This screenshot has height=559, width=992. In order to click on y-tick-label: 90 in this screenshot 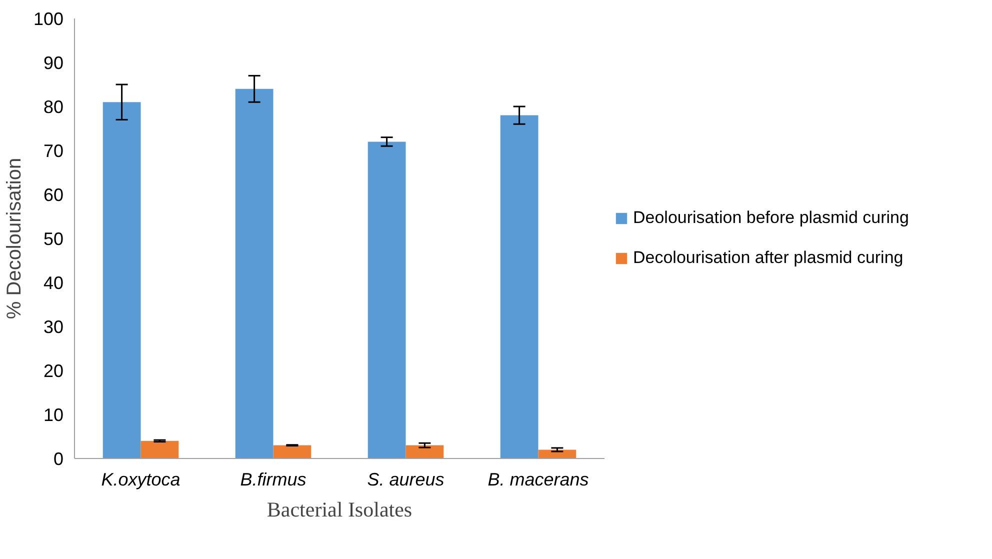, I will do `click(53, 63)`.